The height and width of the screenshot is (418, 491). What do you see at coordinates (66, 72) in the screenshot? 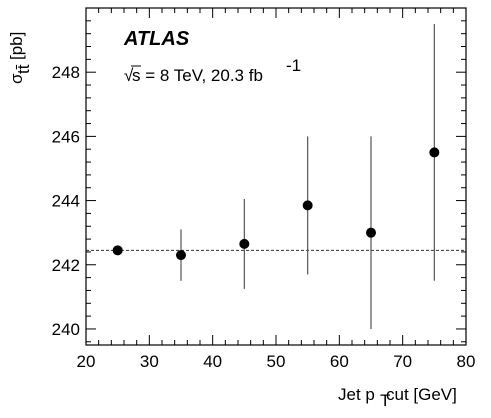
I see `y-tick-label: 248` at bounding box center [66, 72].